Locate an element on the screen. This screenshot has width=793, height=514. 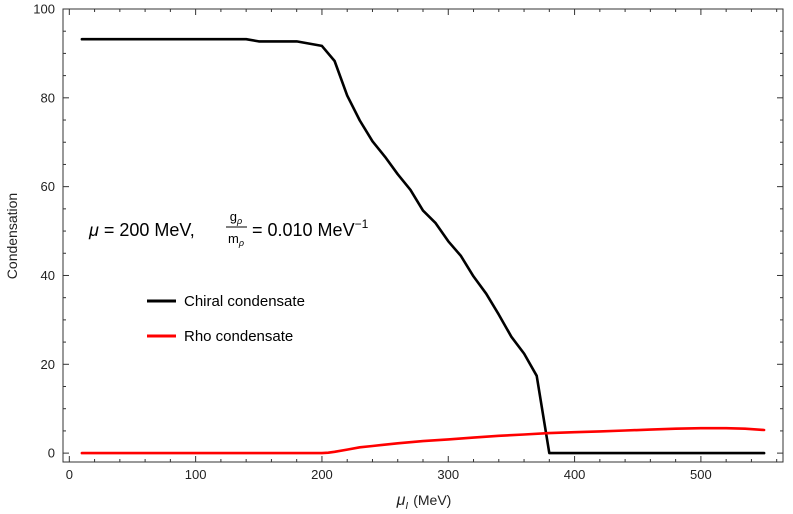
x-axis-subscript: I is located at coordinates (406, 506).